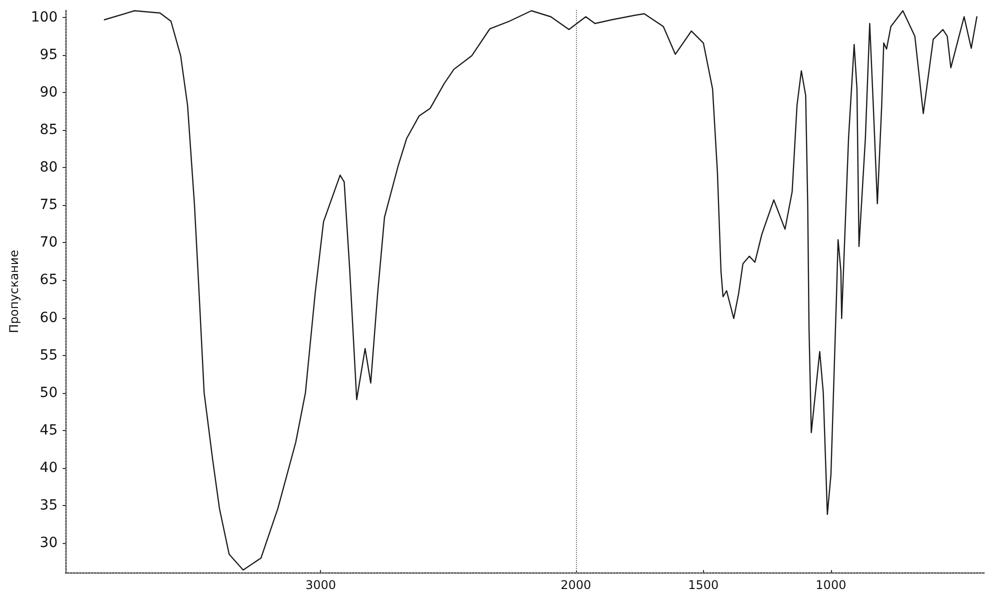 The image size is (990, 595). Describe the element at coordinates (49, 92) in the screenshot. I see `y-tick-label: 90` at that location.